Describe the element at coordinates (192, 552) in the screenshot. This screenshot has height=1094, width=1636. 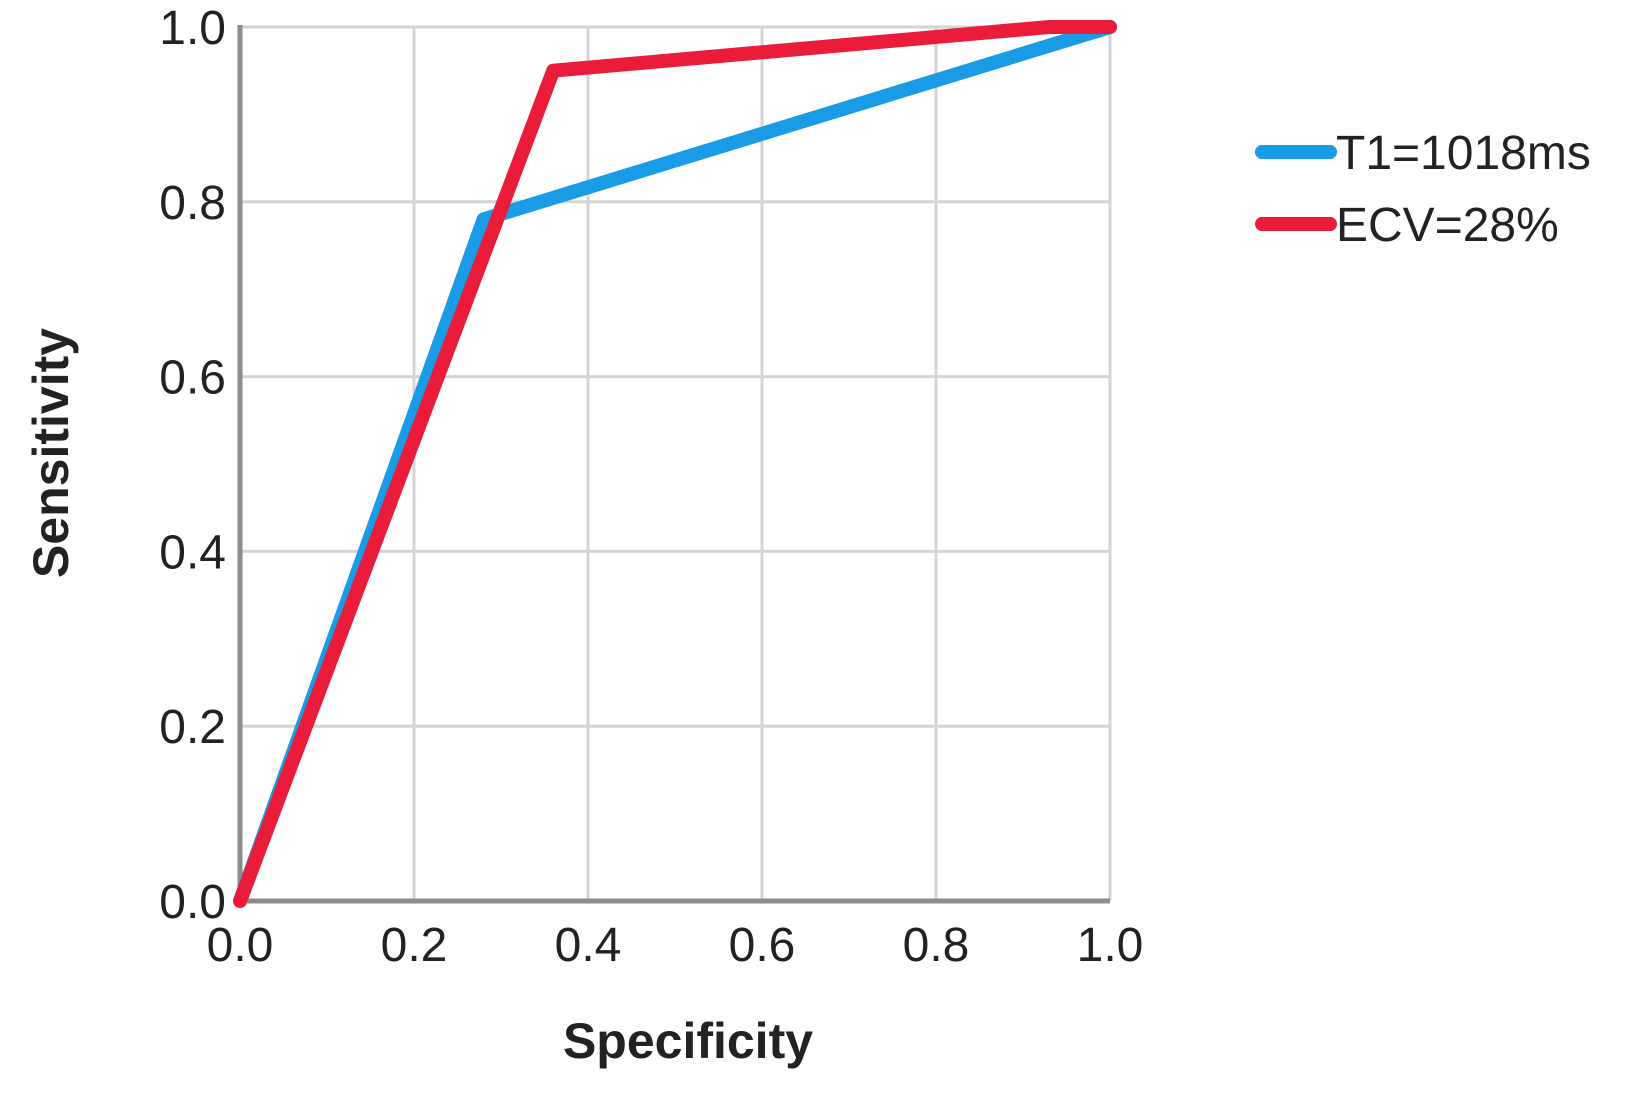
I see `y-tick-label: 0.4` at that location.